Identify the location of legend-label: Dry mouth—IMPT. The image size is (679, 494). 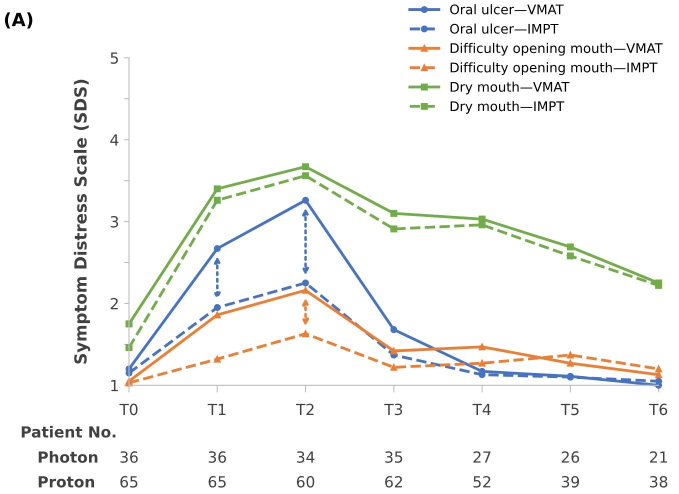
(507, 107).